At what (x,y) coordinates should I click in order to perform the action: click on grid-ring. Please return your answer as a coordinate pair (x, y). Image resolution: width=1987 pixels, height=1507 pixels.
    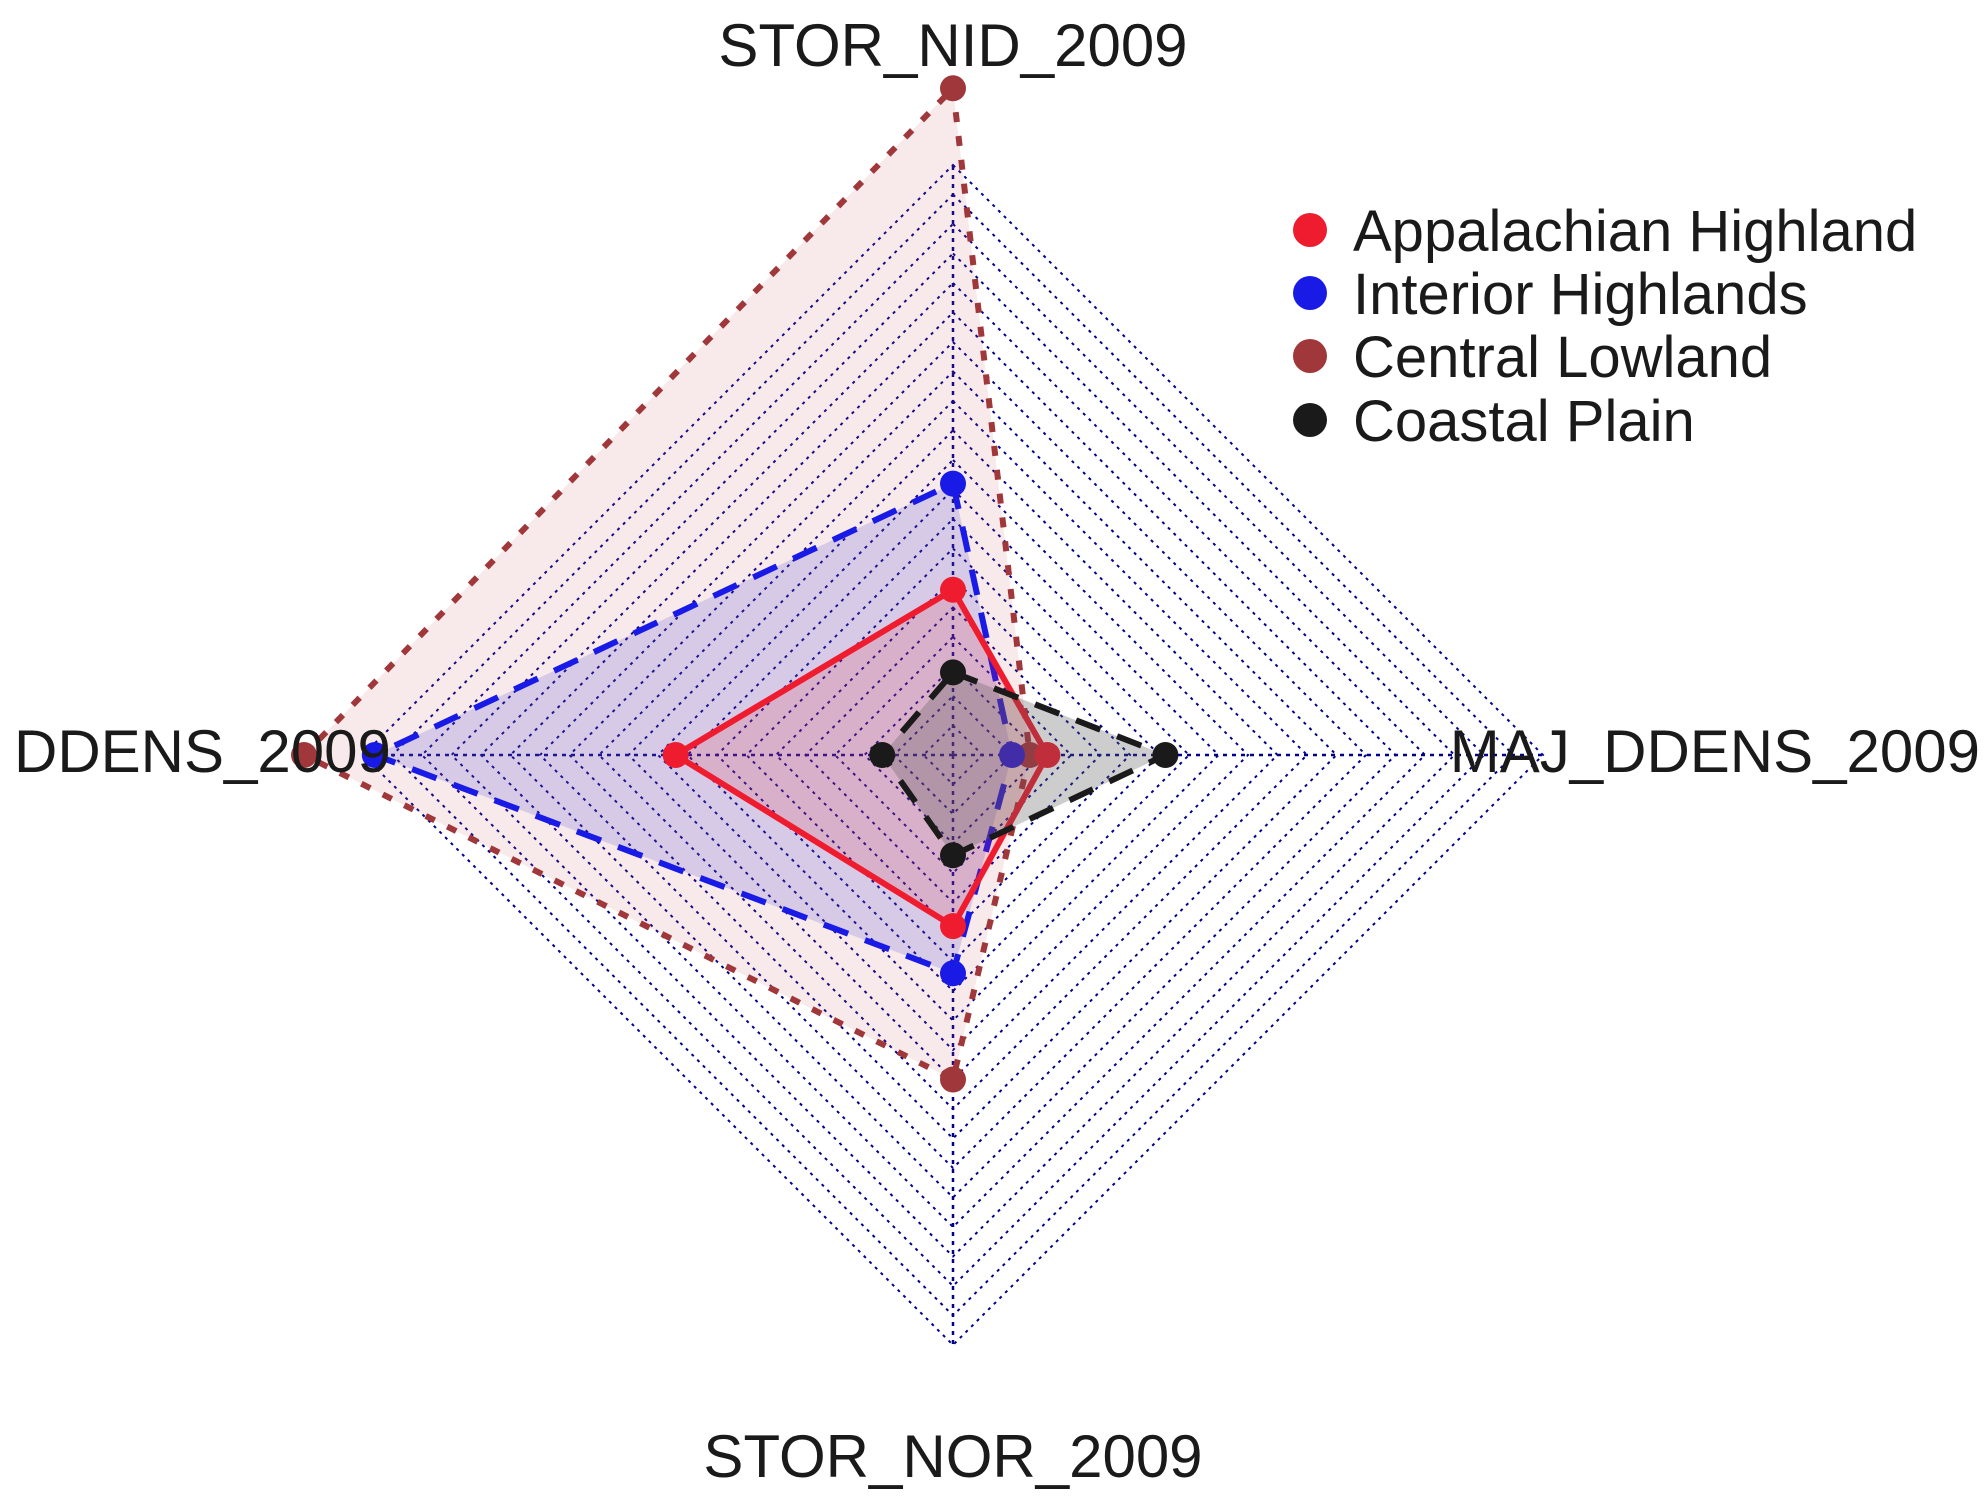
    Looking at the image, I should click on (953, 755).